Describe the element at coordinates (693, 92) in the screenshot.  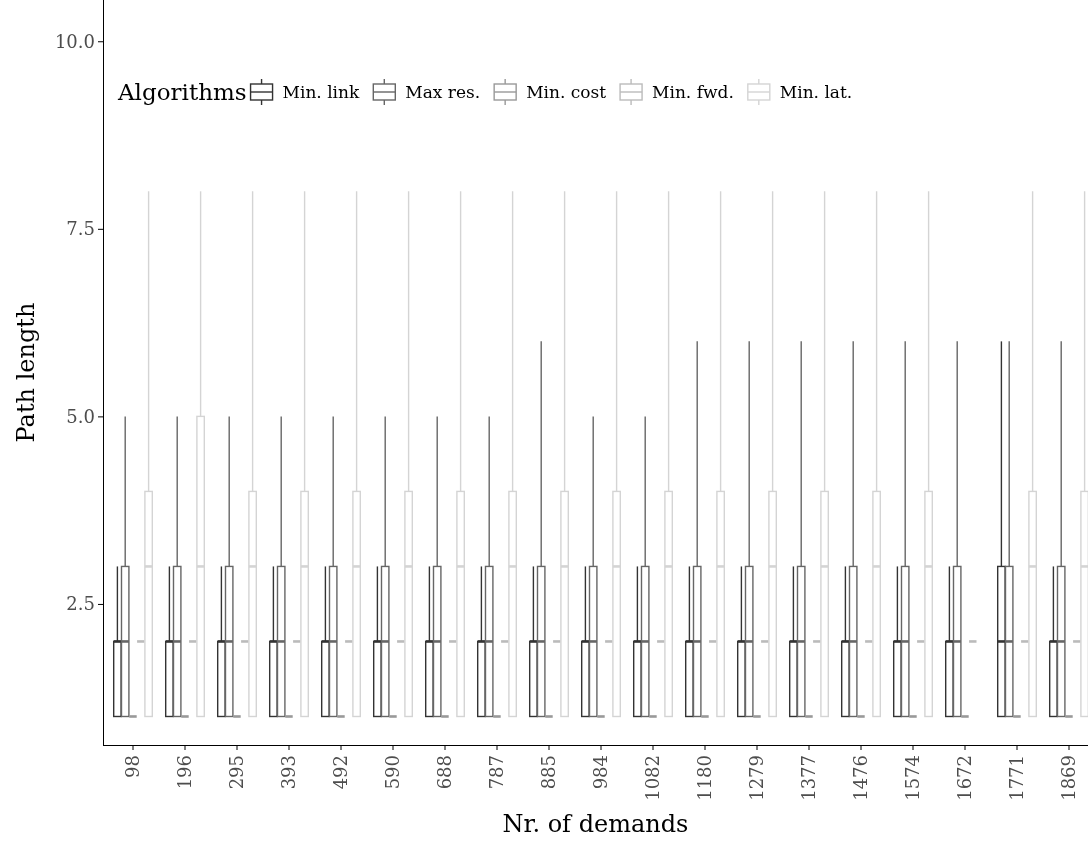
I see `legend-label: Min. fwd.` at that location.